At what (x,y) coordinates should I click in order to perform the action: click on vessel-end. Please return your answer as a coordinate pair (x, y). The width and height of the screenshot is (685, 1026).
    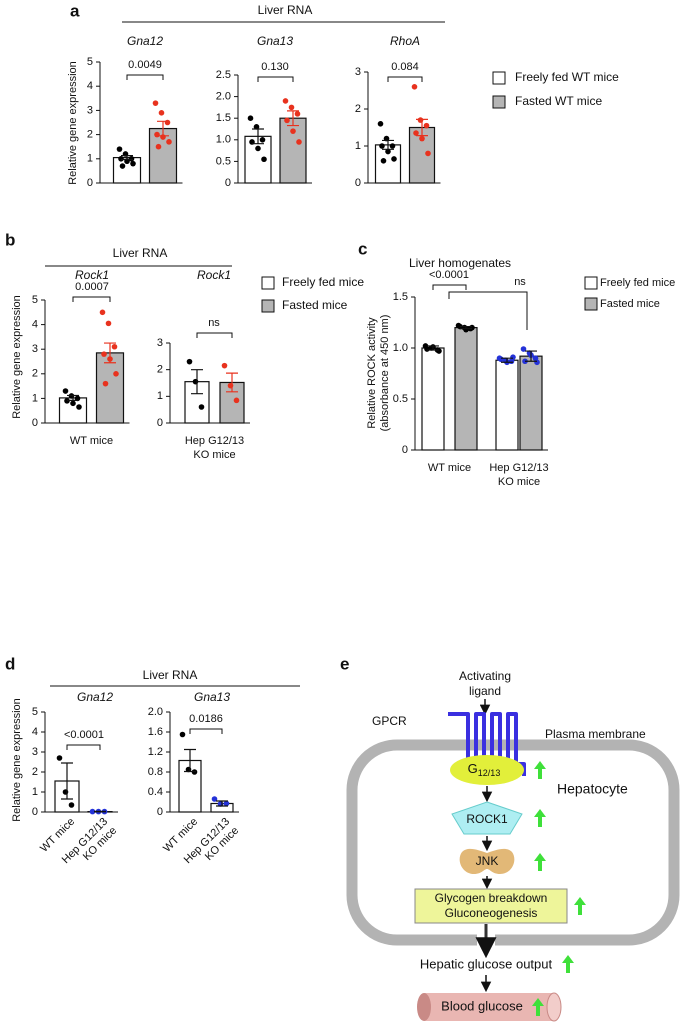
    Looking at the image, I should click on (424, 1007).